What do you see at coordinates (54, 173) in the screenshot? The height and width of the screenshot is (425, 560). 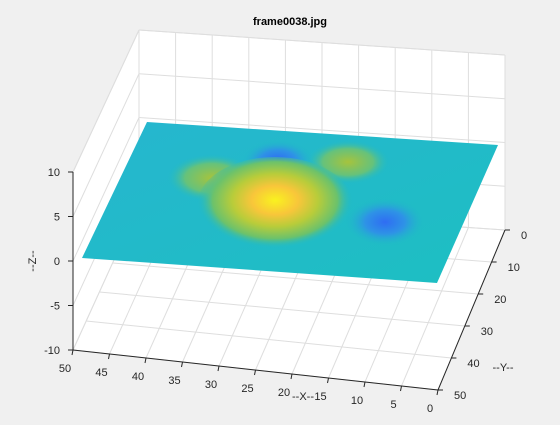 I see `z-tick-label: 10` at bounding box center [54, 173].